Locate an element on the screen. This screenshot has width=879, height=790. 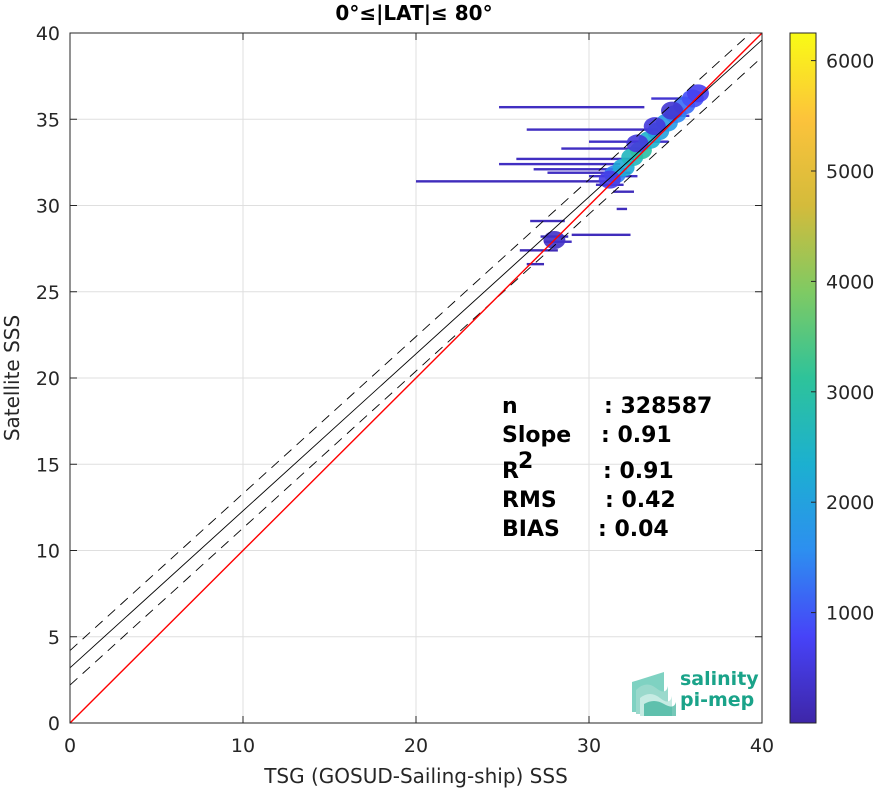
stat-label: Slope is located at coordinates (536, 435).